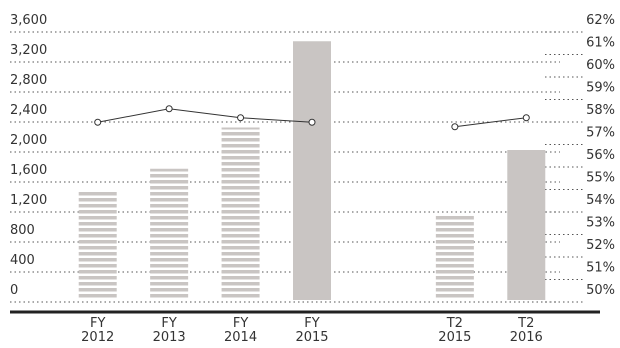 This screenshot has height=348, width=620. What do you see at coordinates (526, 337) in the screenshot?
I see `x-tick-label: 2016` at bounding box center [526, 337].